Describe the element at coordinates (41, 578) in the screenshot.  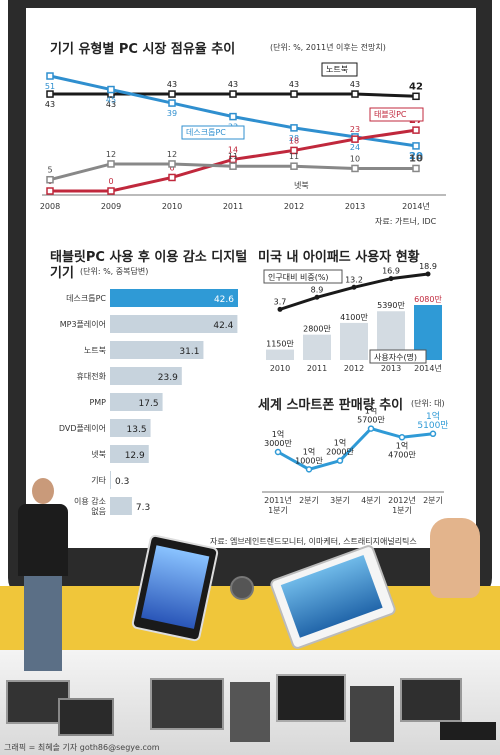
I see `presenter-figure` at that location.